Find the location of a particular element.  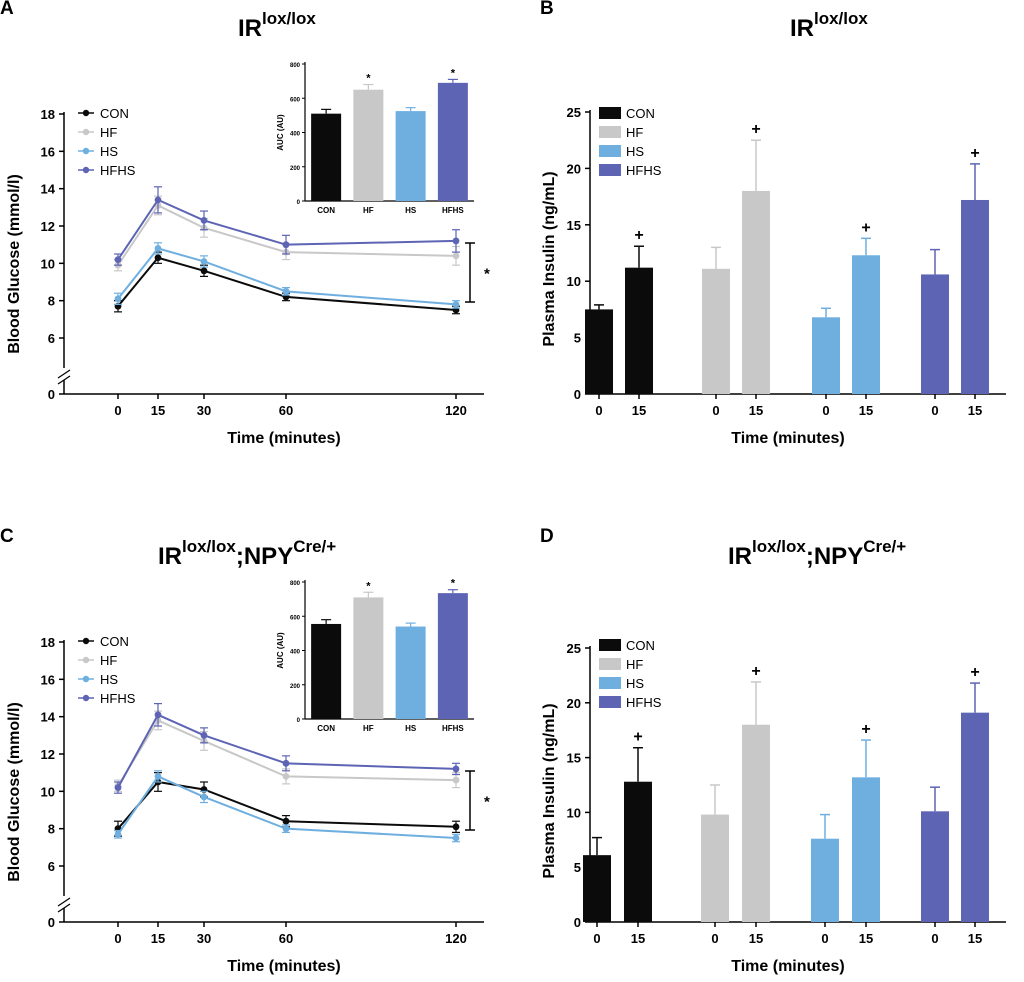

panel-letter: D is located at coordinates (547, 536).